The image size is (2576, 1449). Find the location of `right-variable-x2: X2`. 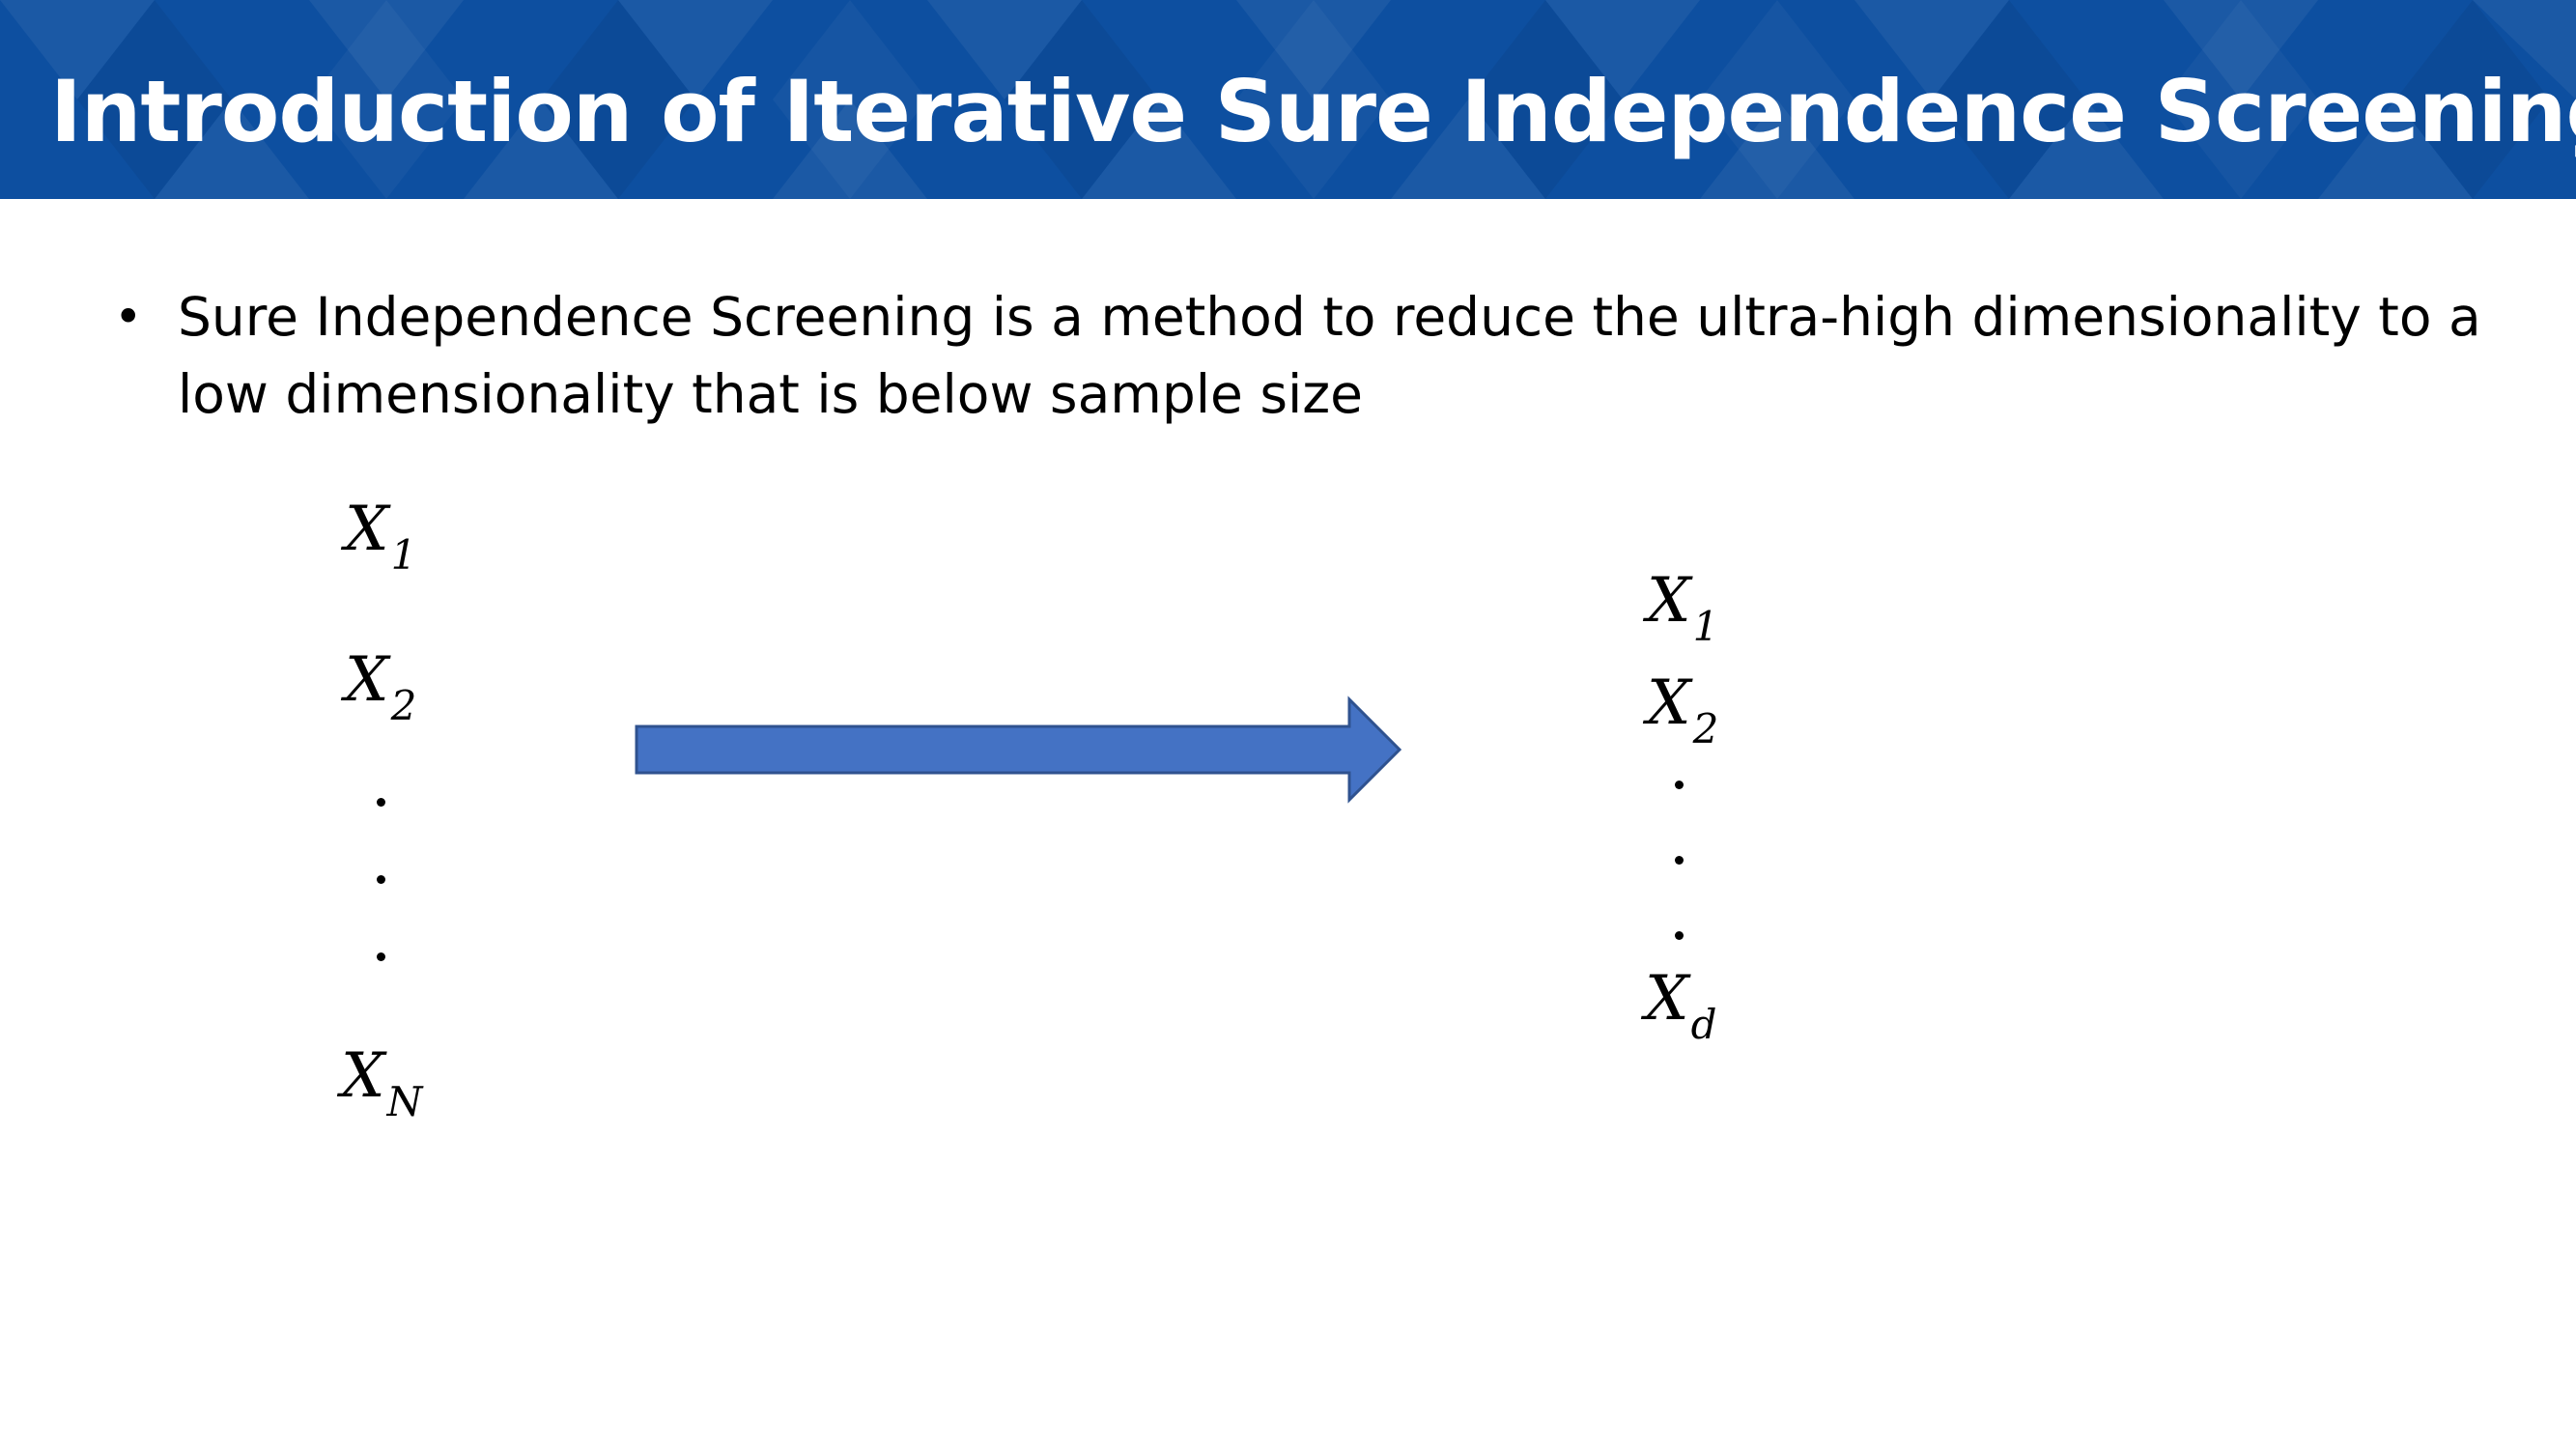

right-variable-x2: X2 is located at coordinates (1682, 711).